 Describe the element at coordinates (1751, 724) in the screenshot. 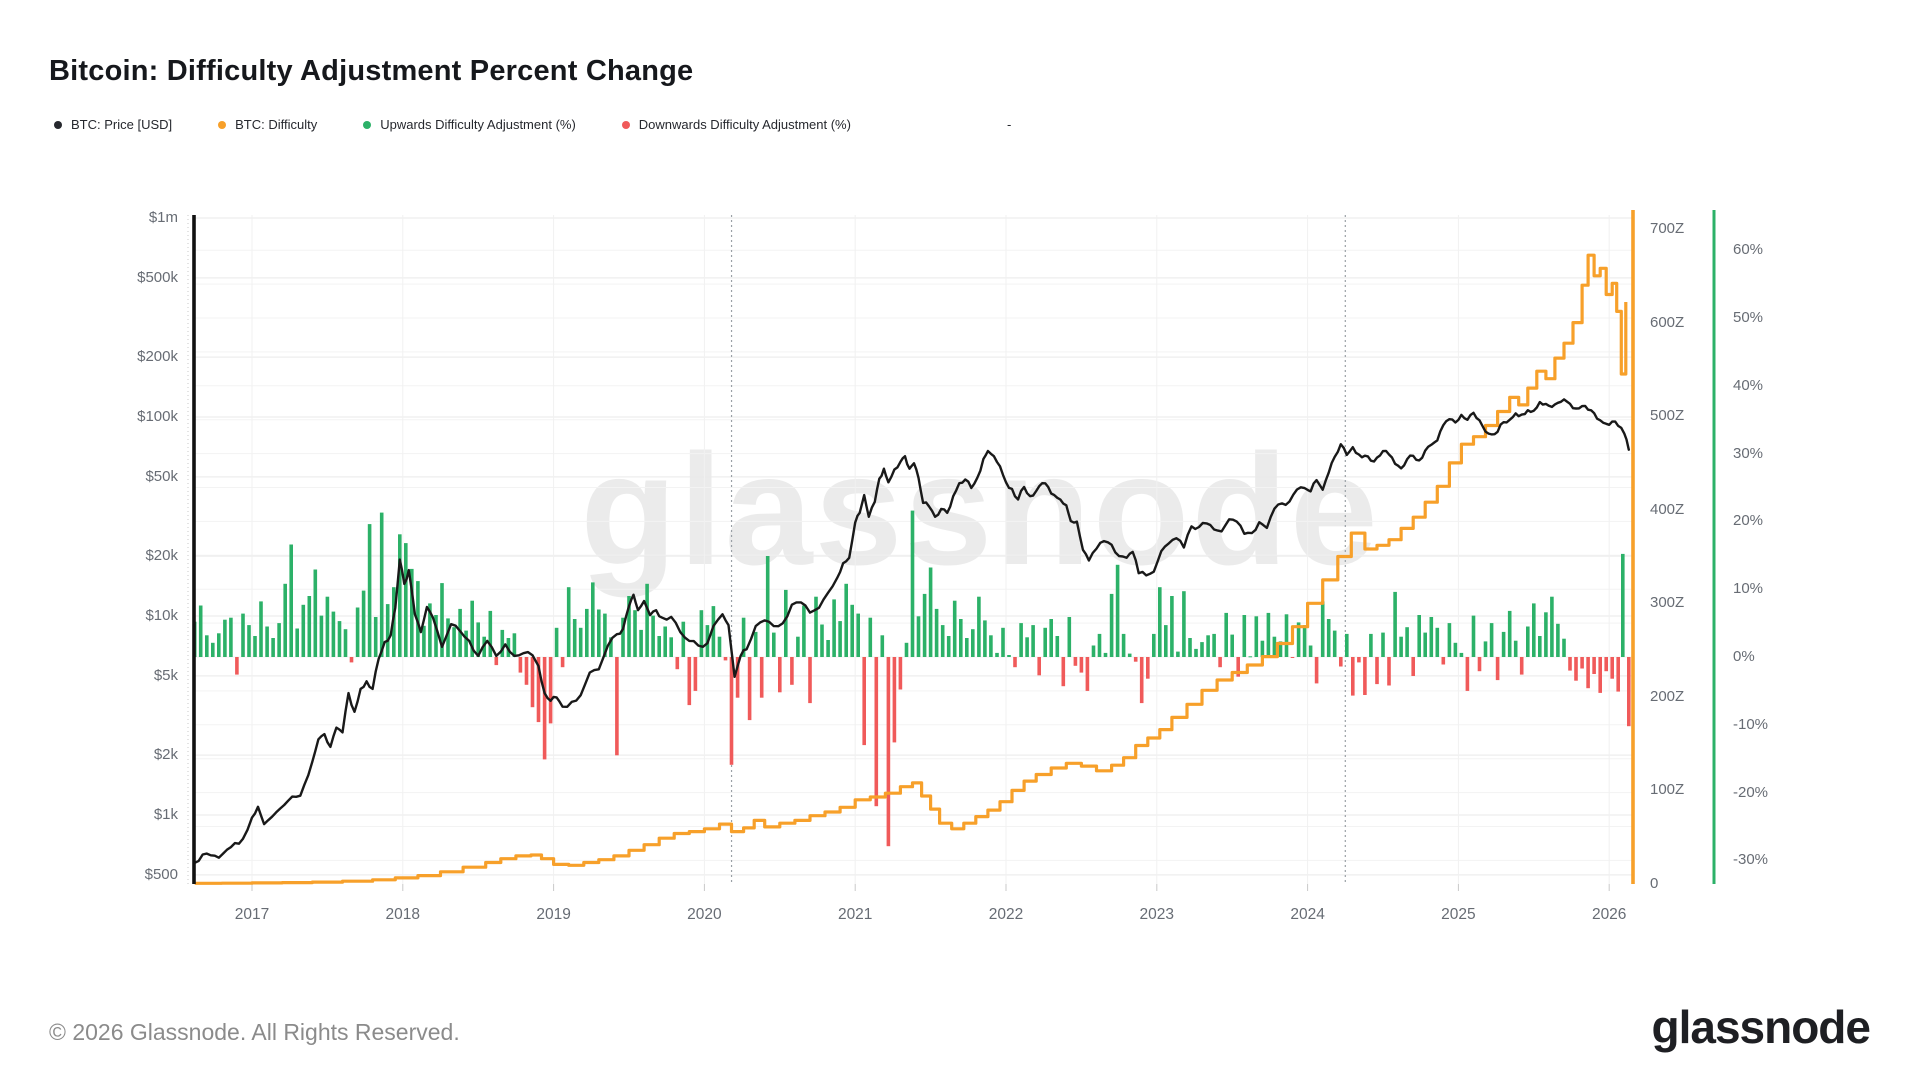

I see `y-axis-adjustment-tick-label: -10%` at that location.